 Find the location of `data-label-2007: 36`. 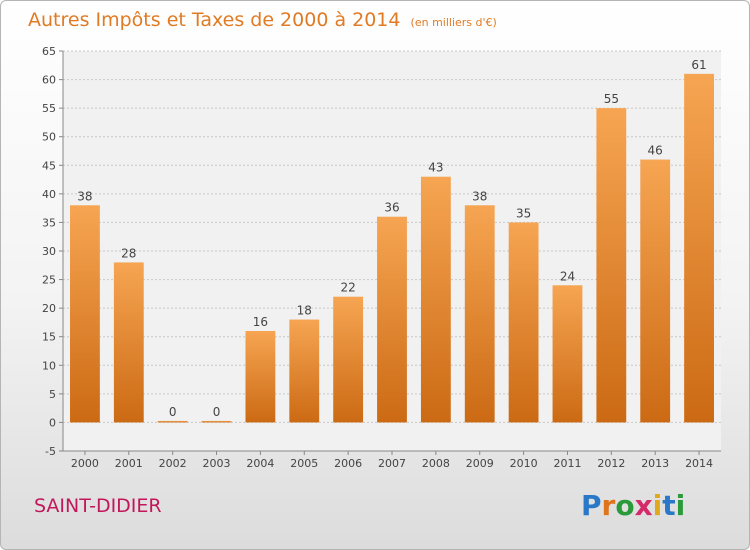

data-label-2007: 36 is located at coordinates (391, 208).